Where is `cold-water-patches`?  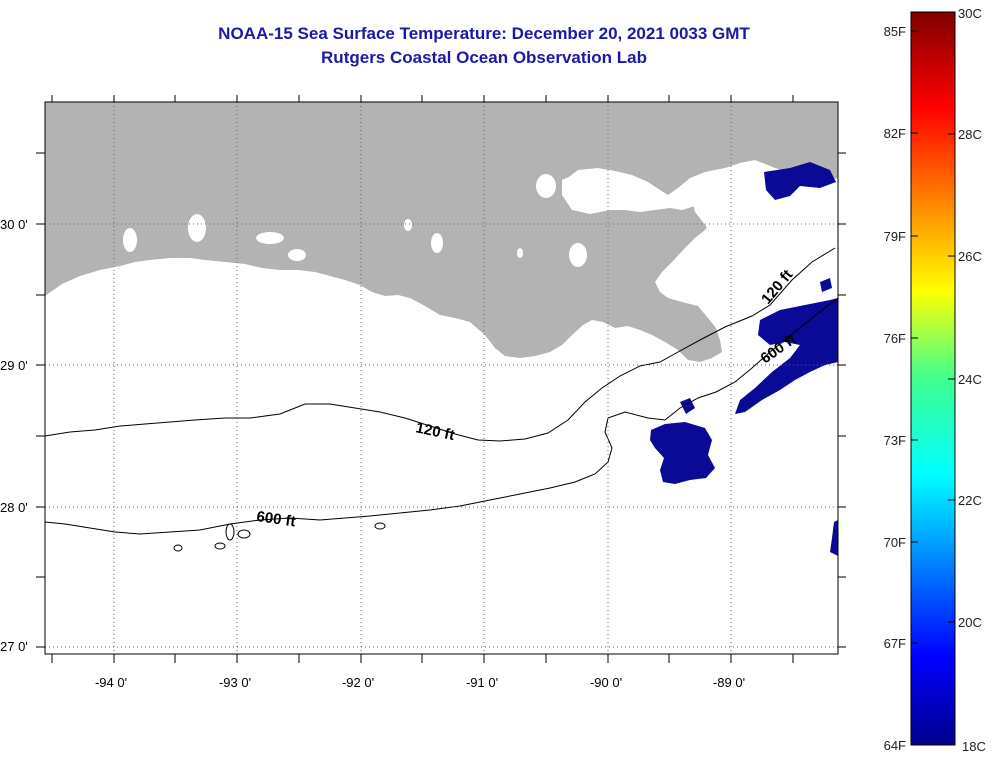
cold-water-patches is located at coordinates (744, 359).